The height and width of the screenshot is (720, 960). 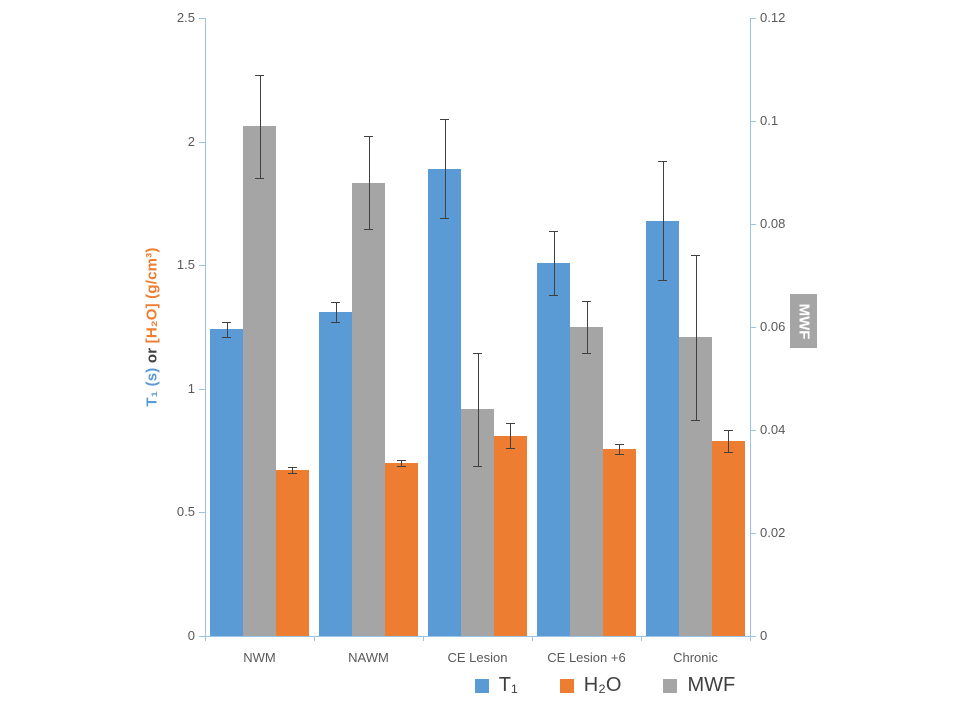 I want to click on category-label: CE Lesion, so click(x=477, y=657).